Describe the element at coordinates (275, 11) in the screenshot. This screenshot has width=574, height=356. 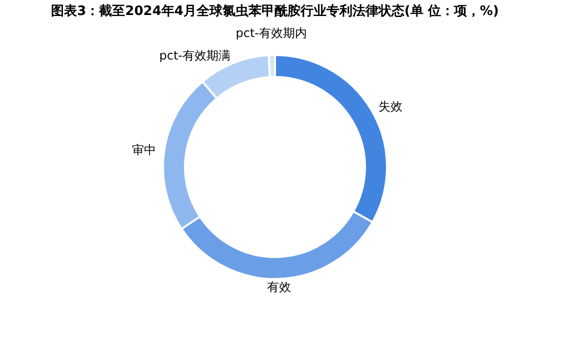
I see `chart-title: 图表3：截至2024年4月全球氯虫苯甲酰胺行业专利法律状态(单 位：项，%)` at that location.